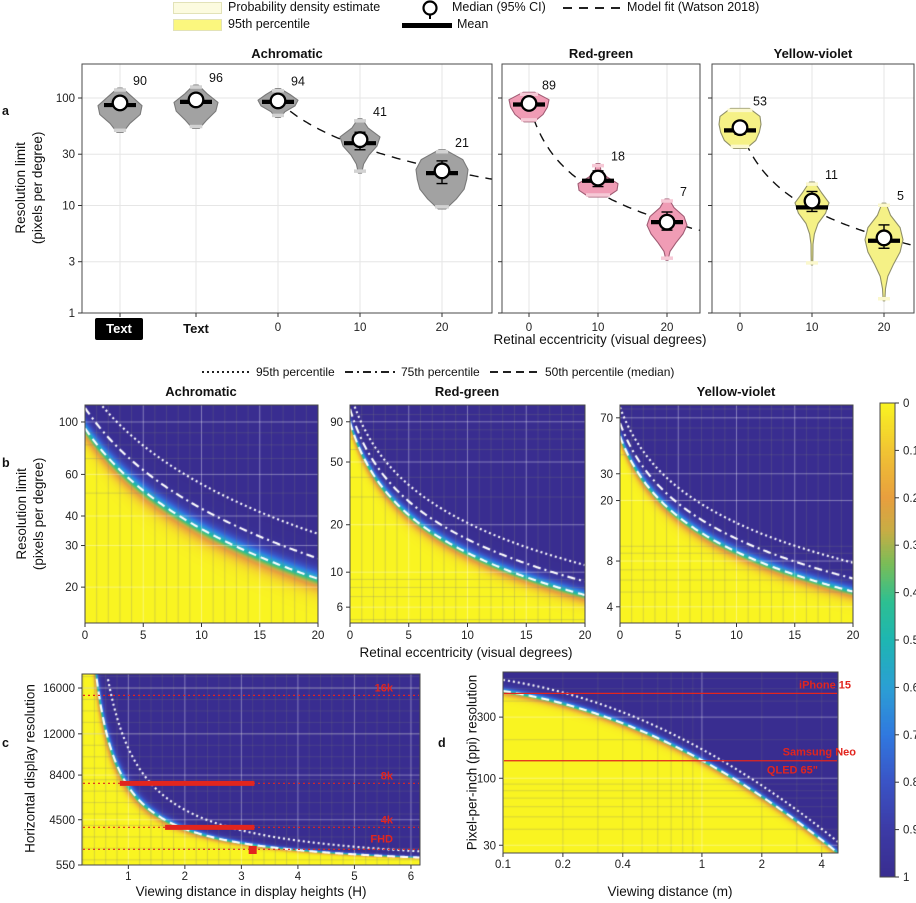 The width and height of the screenshot is (916, 903). I want to click on violin-count-label: 41, so click(380, 112).